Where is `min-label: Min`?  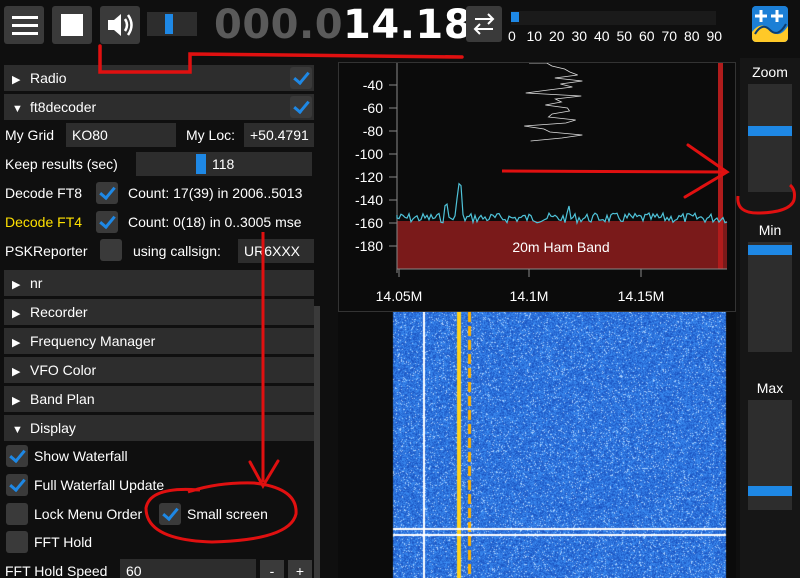
min-label: Min is located at coordinates (770, 230).